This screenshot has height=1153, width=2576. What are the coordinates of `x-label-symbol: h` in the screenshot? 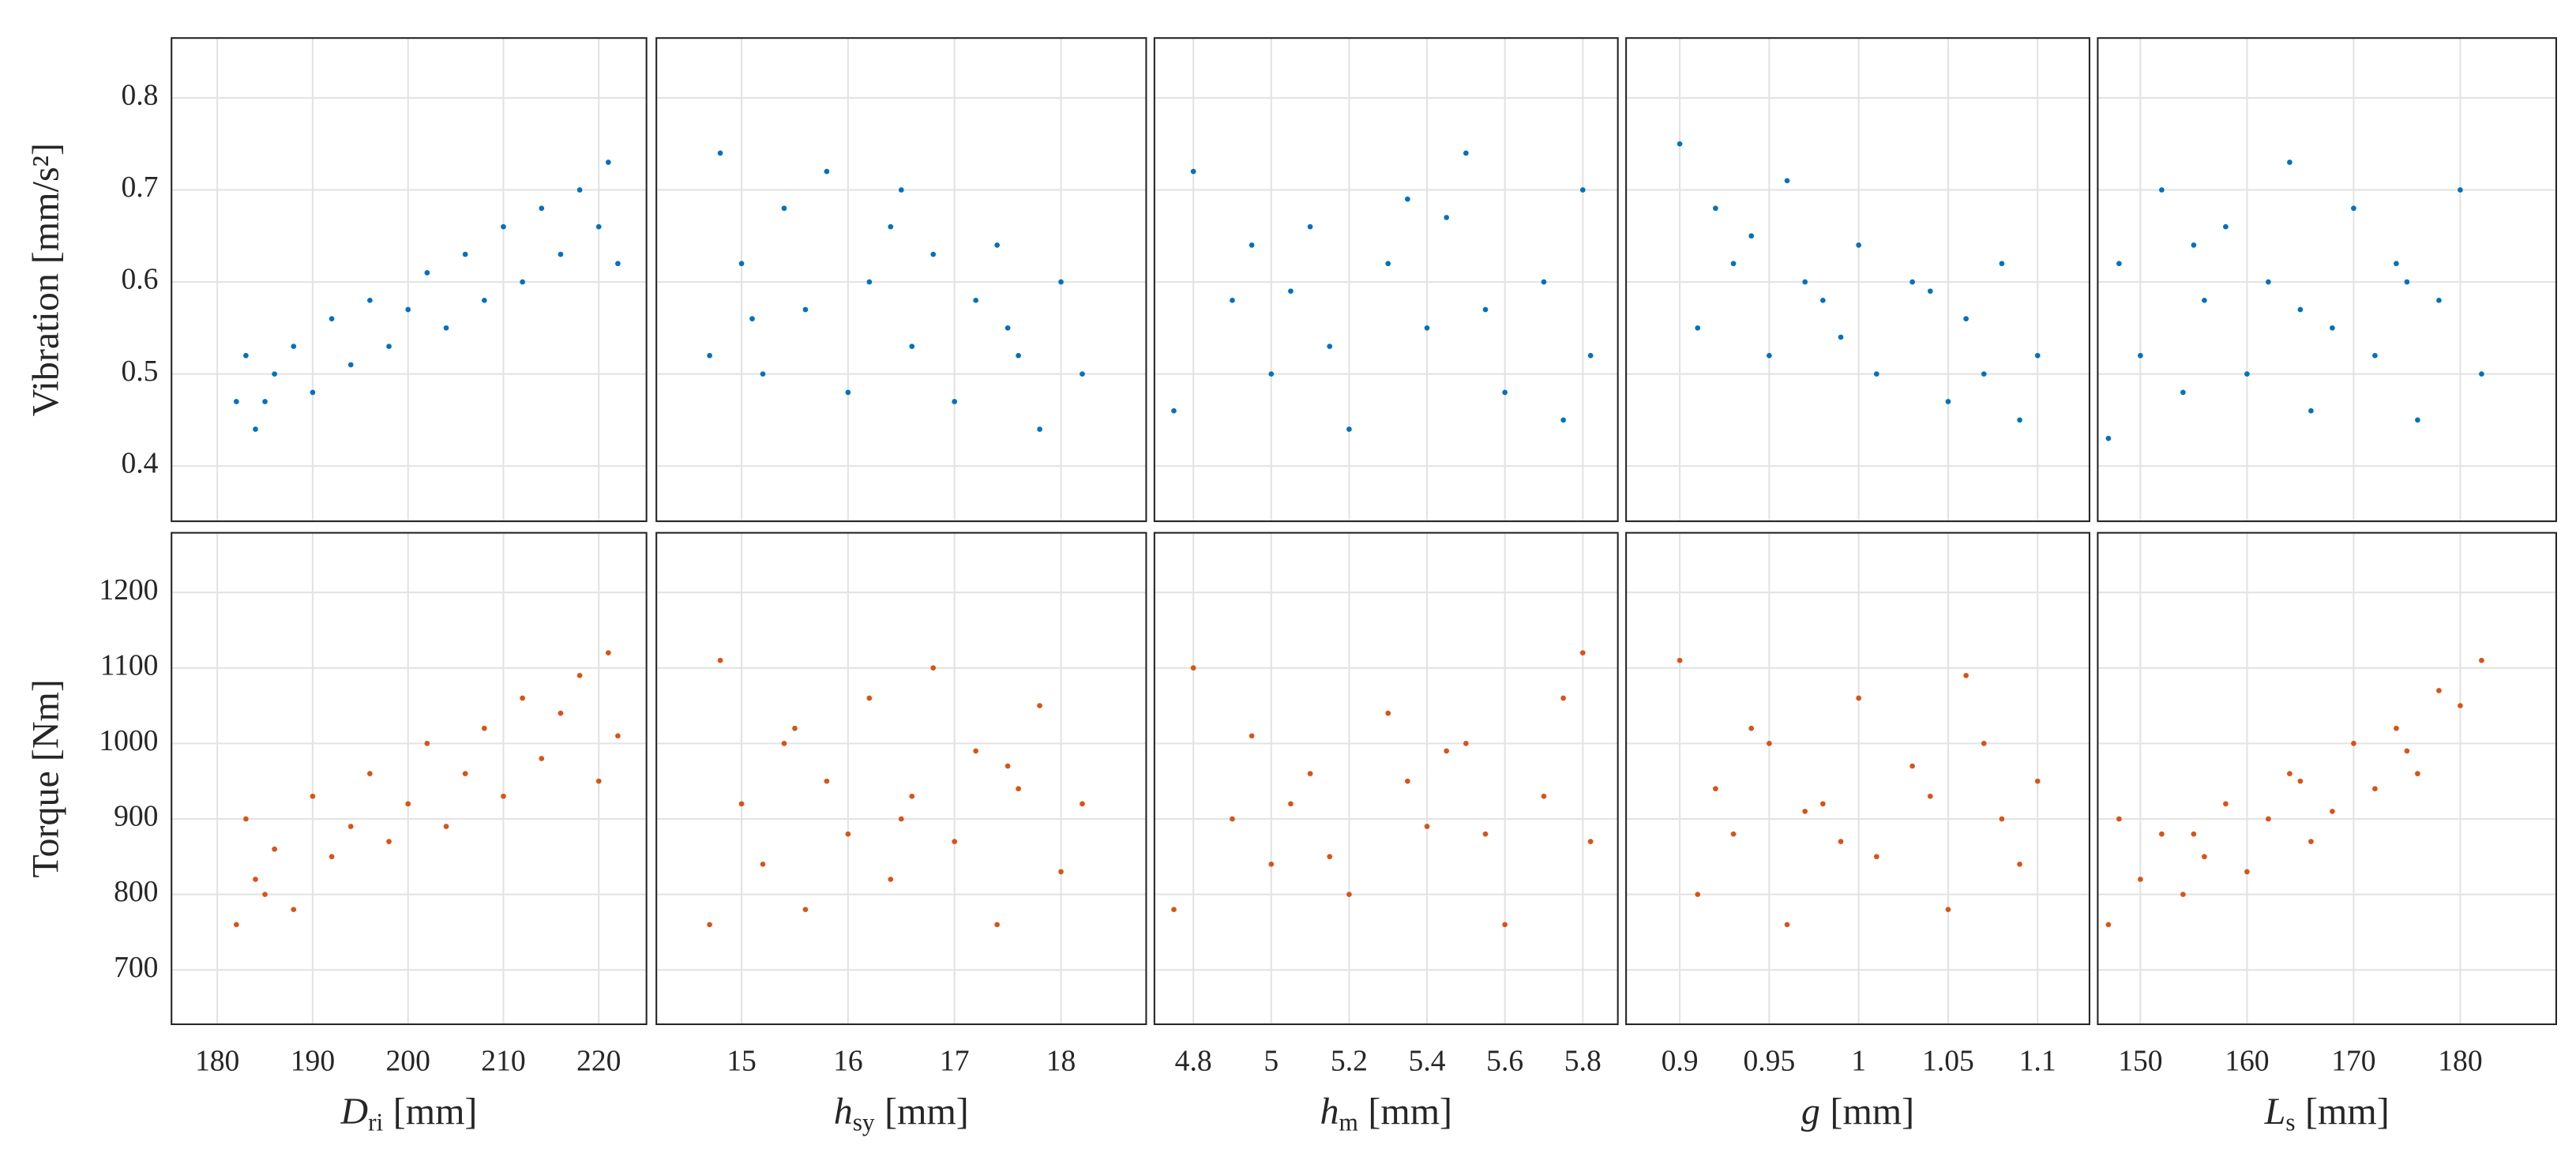 It's located at (1329, 1111).